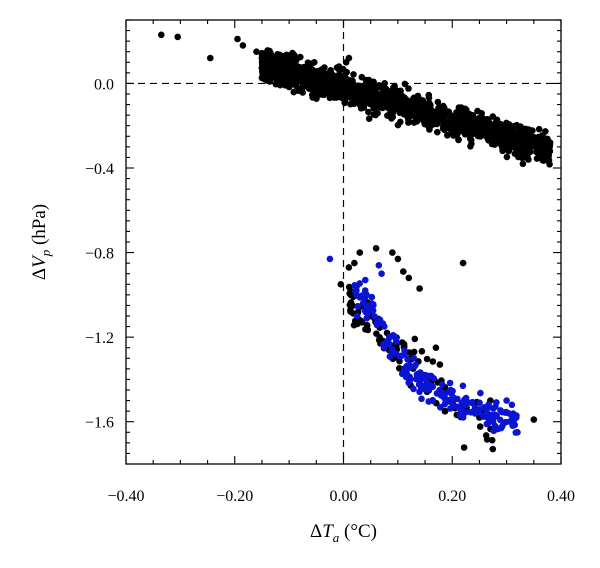  What do you see at coordinates (234, 496) in the screenshot?
I see `x-tick-label: −0.20` at bounding box center [234, 496].